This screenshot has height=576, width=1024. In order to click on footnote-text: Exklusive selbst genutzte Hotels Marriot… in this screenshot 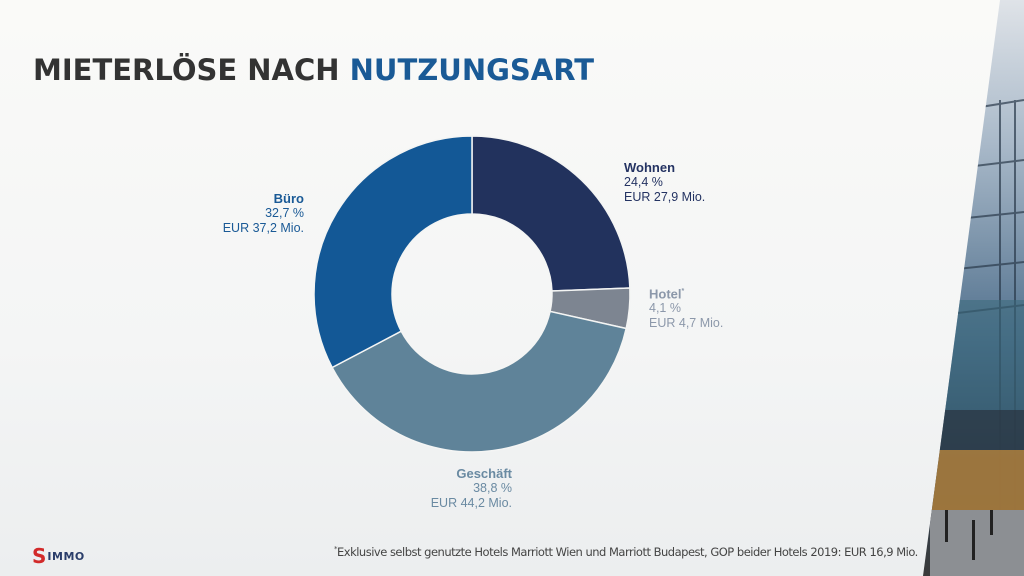, I will do `click(627, 552)`.